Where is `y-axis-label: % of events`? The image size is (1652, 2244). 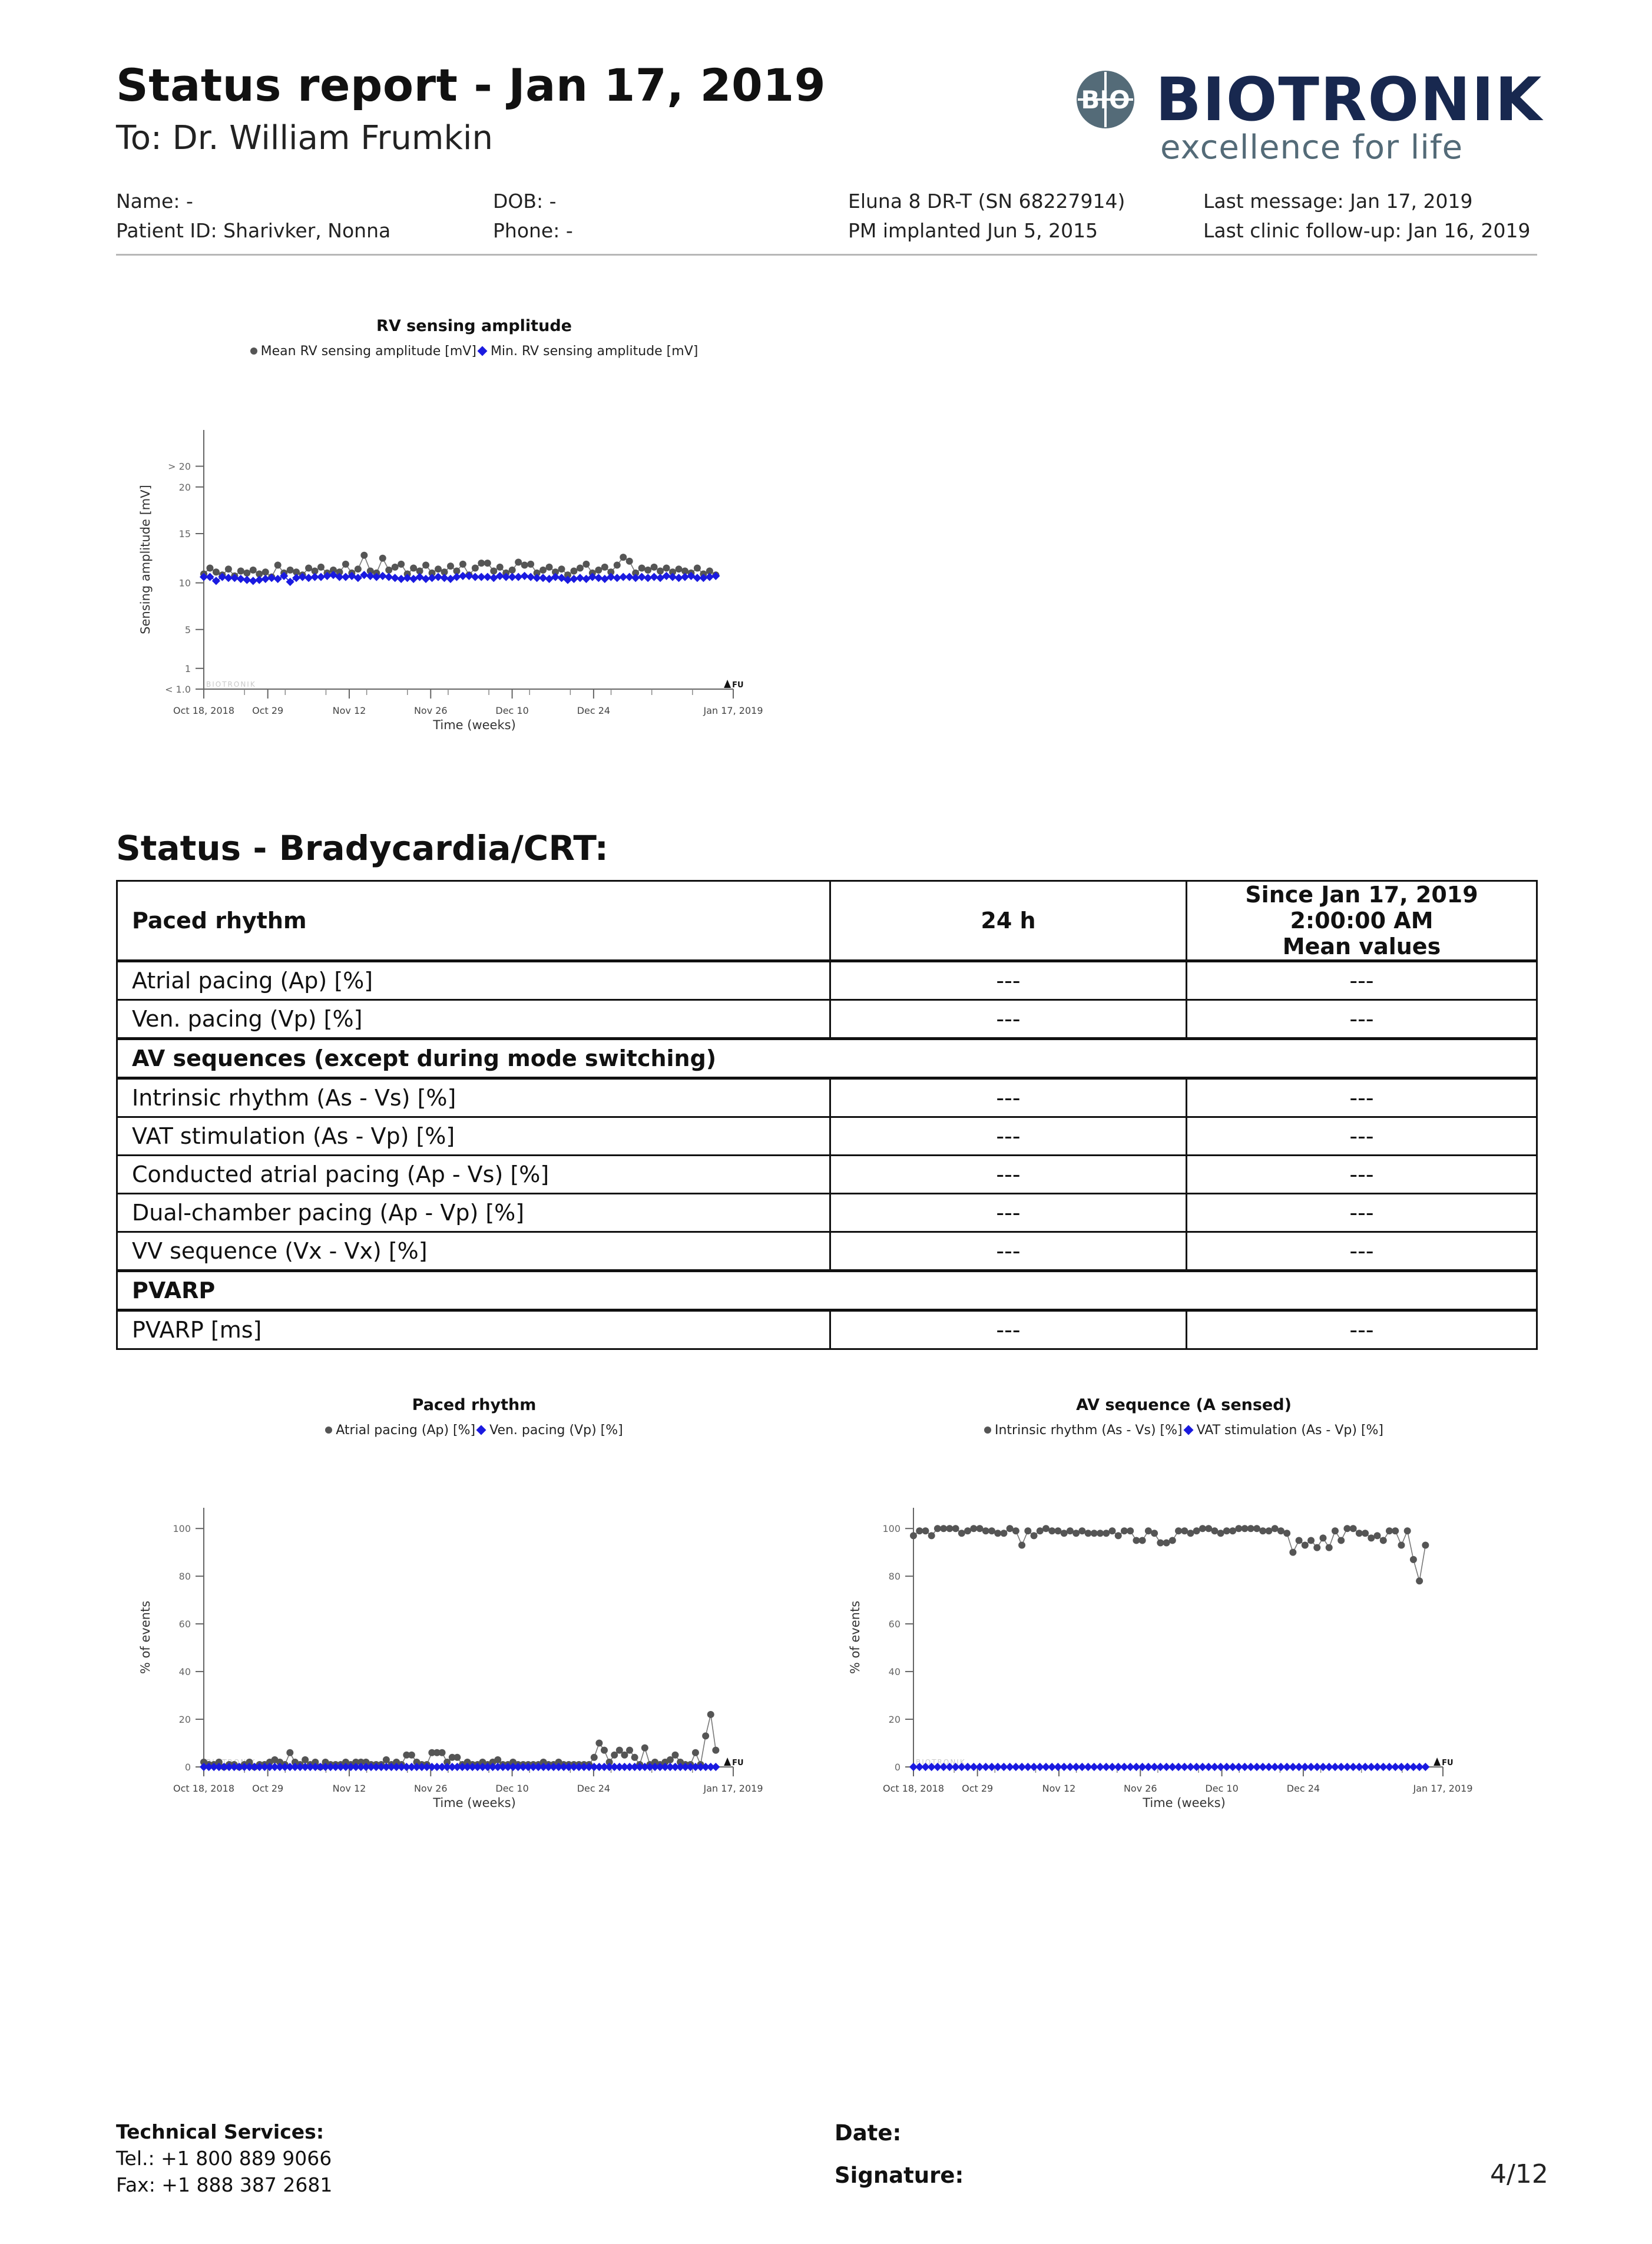 y-axis-label: % of events is located at coordinates (855, 1637).